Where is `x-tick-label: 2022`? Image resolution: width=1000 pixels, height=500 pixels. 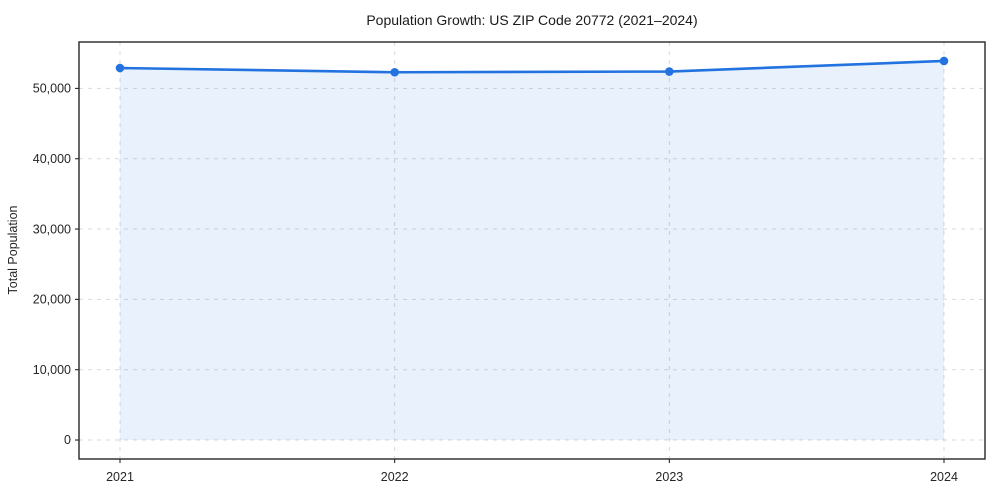
x-tick-label: 2022 is located at coordinates (395, 477).